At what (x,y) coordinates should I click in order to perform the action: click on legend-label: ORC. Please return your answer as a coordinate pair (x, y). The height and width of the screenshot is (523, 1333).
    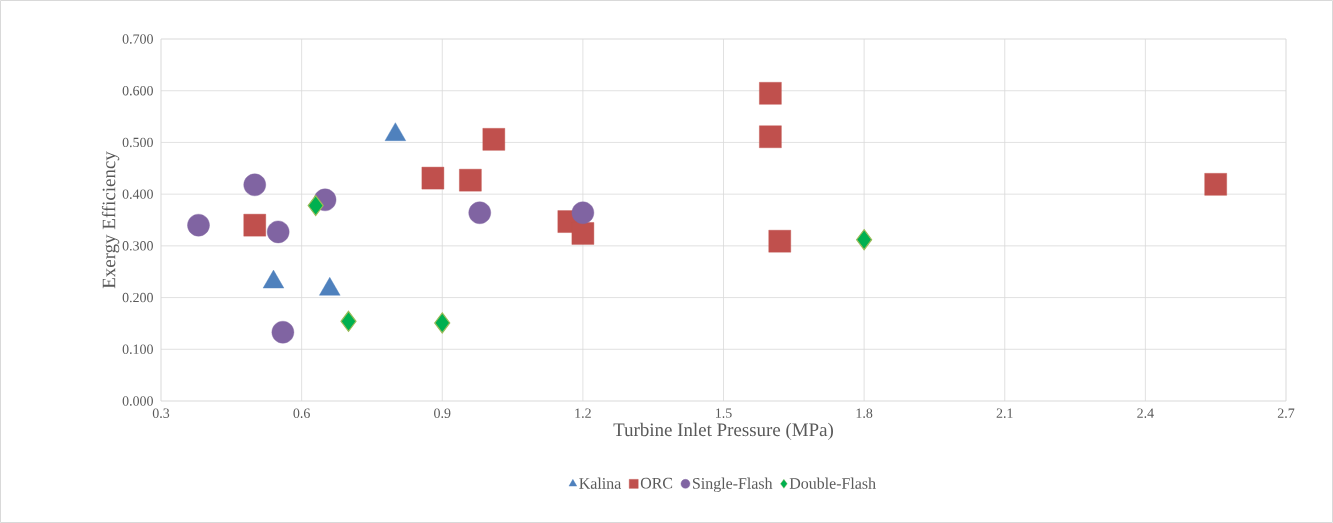
    Looking at the image, I should click on (656, 483).